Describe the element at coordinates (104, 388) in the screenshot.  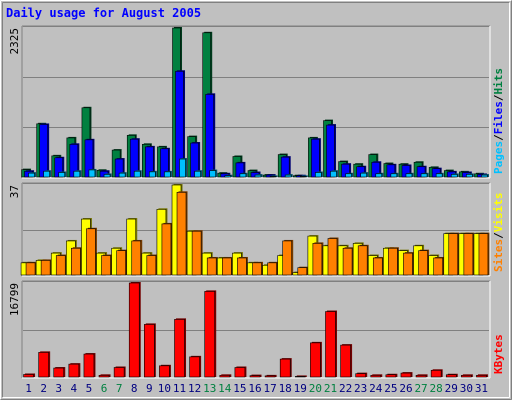
I see `x-tick-label-day-6: 6` at that location.